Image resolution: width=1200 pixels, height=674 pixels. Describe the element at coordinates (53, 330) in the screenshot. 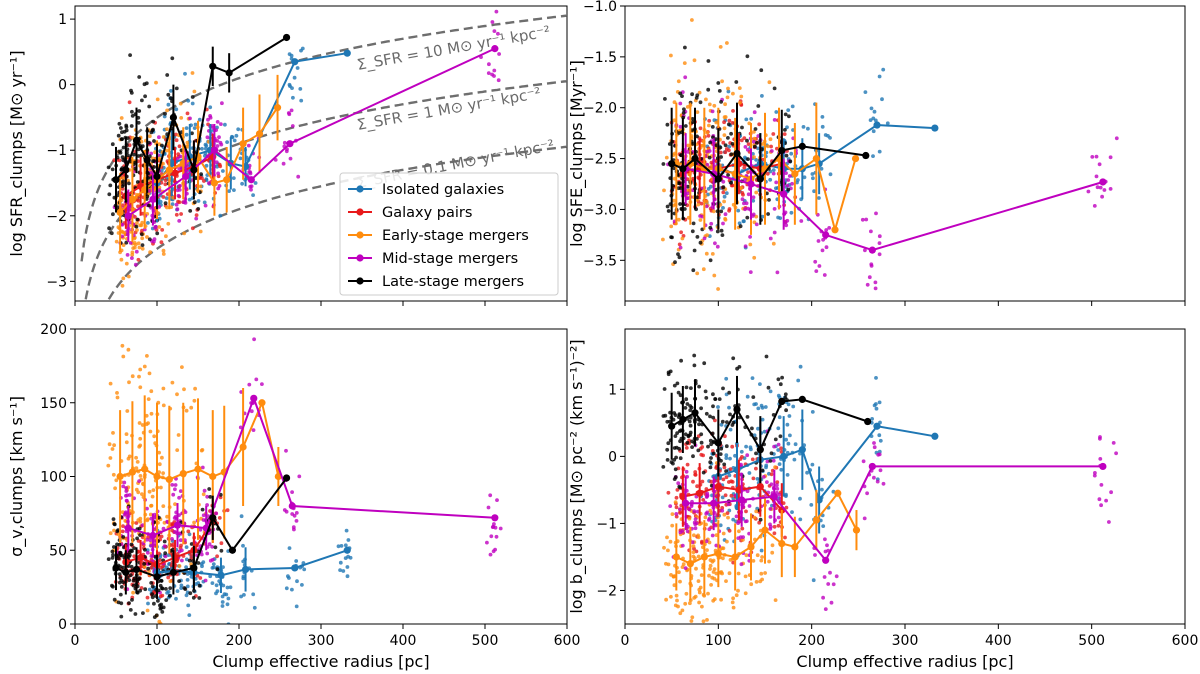

I see `y-tick-label: 200` at that location.